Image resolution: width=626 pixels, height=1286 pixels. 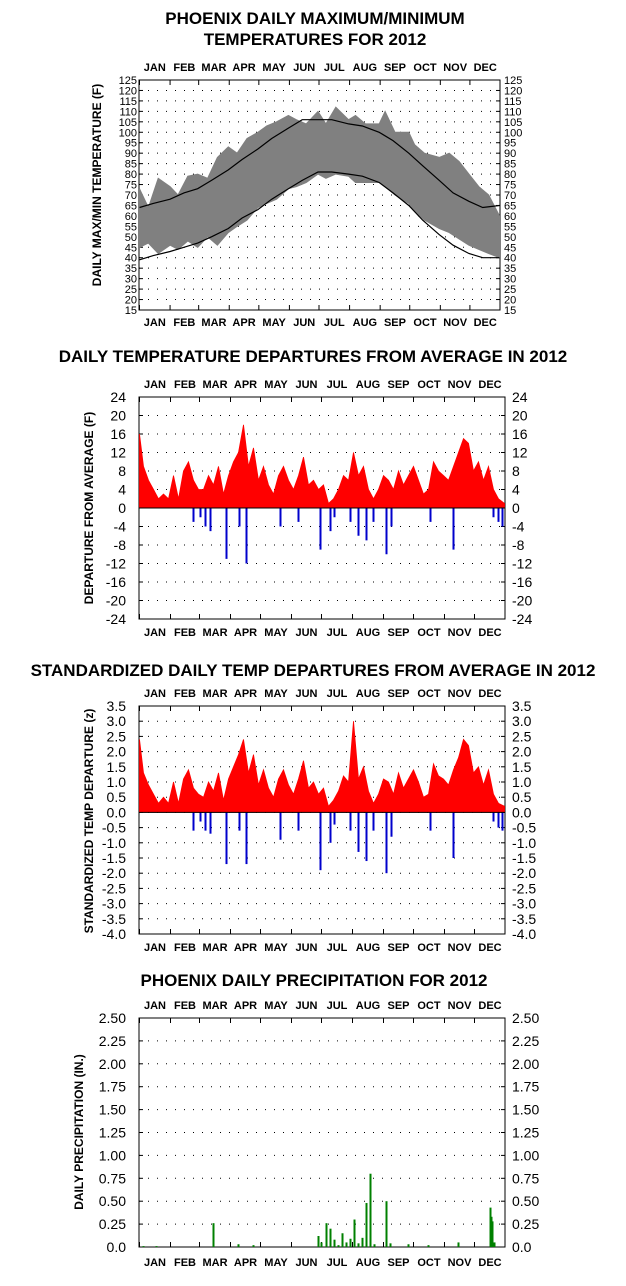 What do you see at coordinates (510, 259) in the screenshot?
I see `maxmin-ytick-right-5: 40` at bounding box center [510, 259].